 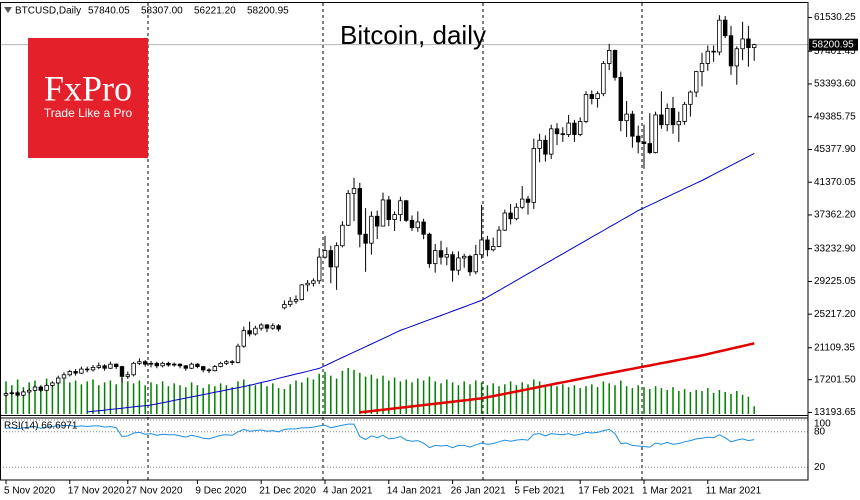 What do you see at coordinates (96, 491) in the screenshot?
I see `x-tick-label: 17 Nov 2020` at bounding box center [96, 491].